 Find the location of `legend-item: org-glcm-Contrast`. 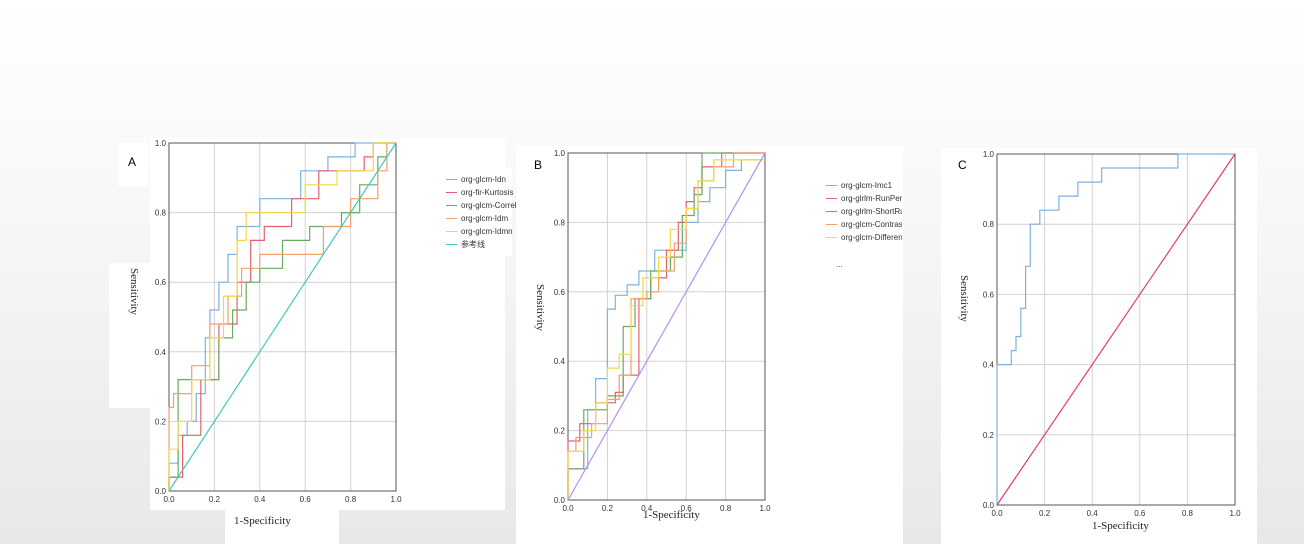

legend-item: org-glcm-Contrast is located at coordinates (864, 225).